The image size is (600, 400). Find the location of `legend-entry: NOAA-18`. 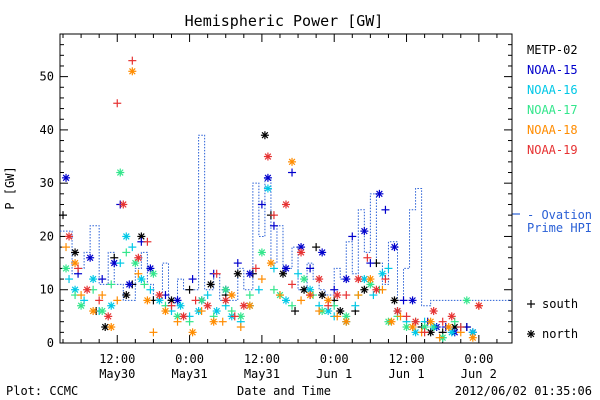

legend-entry: NOAA-18 is located at coordinates (552, 130).